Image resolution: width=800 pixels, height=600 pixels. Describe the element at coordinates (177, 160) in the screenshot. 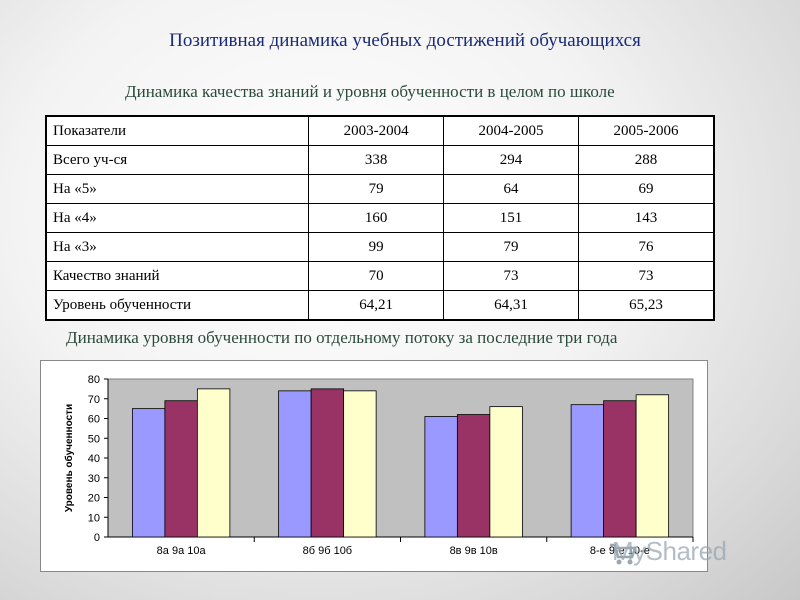

I see `row-label: Всего уч-ся` at that location.